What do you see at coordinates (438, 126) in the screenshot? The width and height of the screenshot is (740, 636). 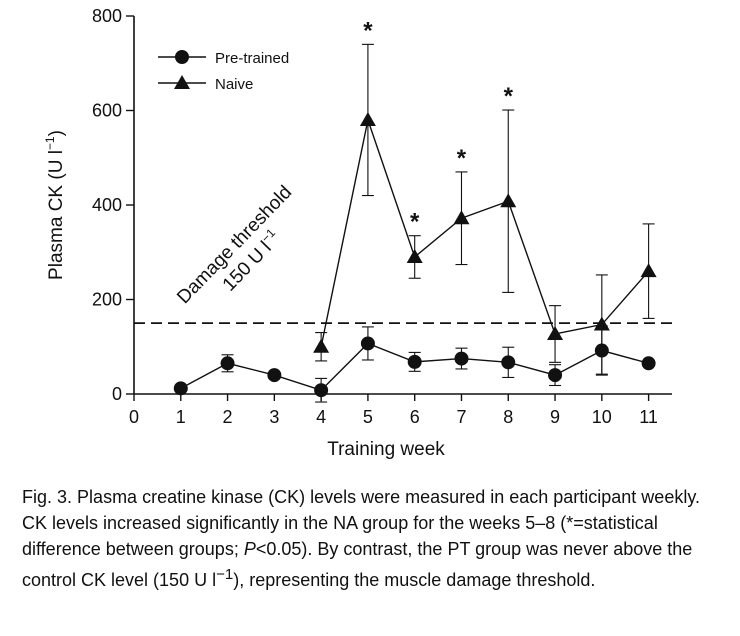 I see `significance-markers: * * * *` at bounding box center [438, 126].